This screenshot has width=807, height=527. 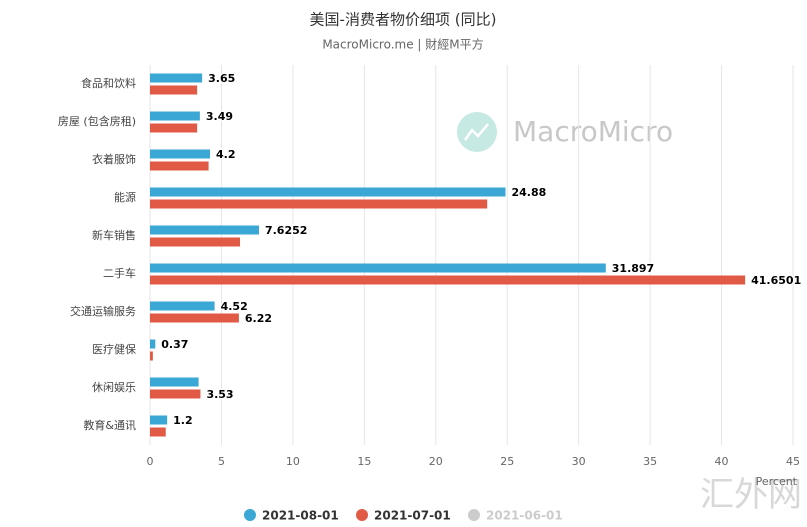 What do you see at coordinates (125, 197) in the screenshot?
I see `y-tick-label: 能源` at bounding box center [125, 197].